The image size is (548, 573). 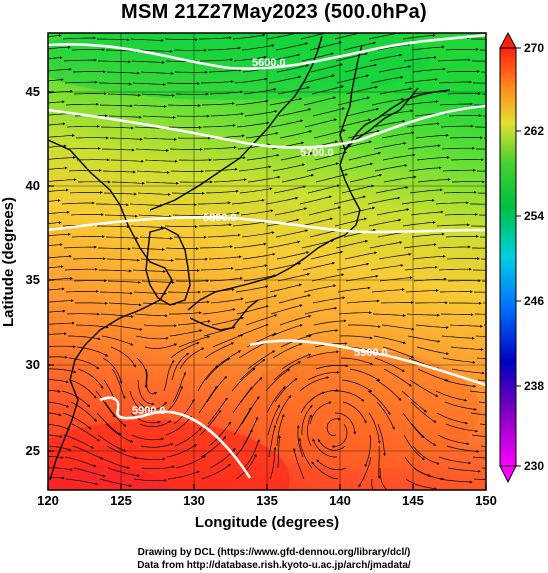 What do you see at coordinates (508, 257) in the screenshot?
I see `colorbar-scale` at bounding box center [508, 257].